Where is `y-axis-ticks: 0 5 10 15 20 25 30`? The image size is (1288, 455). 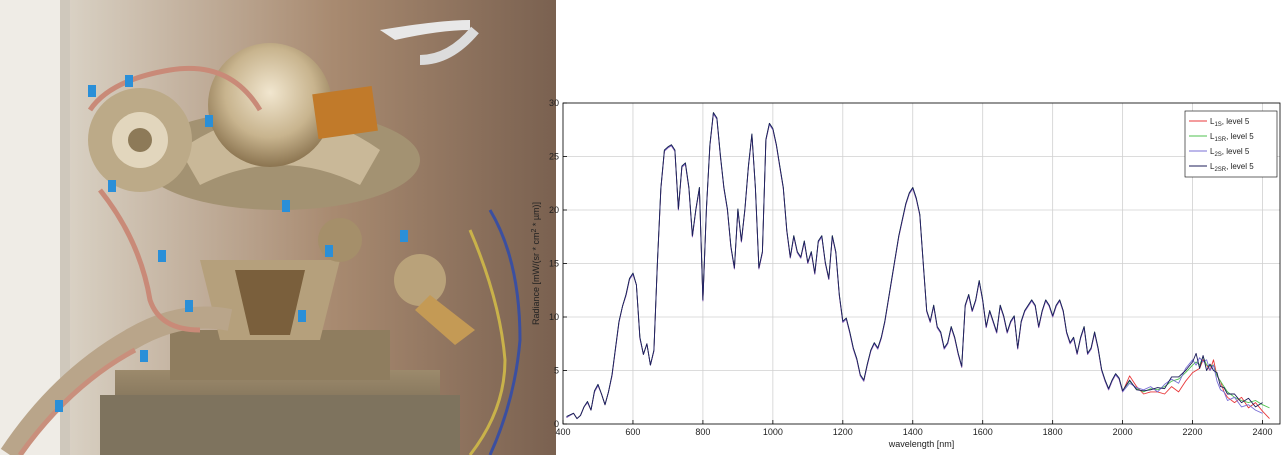
y-axis-ticks: 0 5 10 15 20 25 30 is located at coordinates (558, 263).